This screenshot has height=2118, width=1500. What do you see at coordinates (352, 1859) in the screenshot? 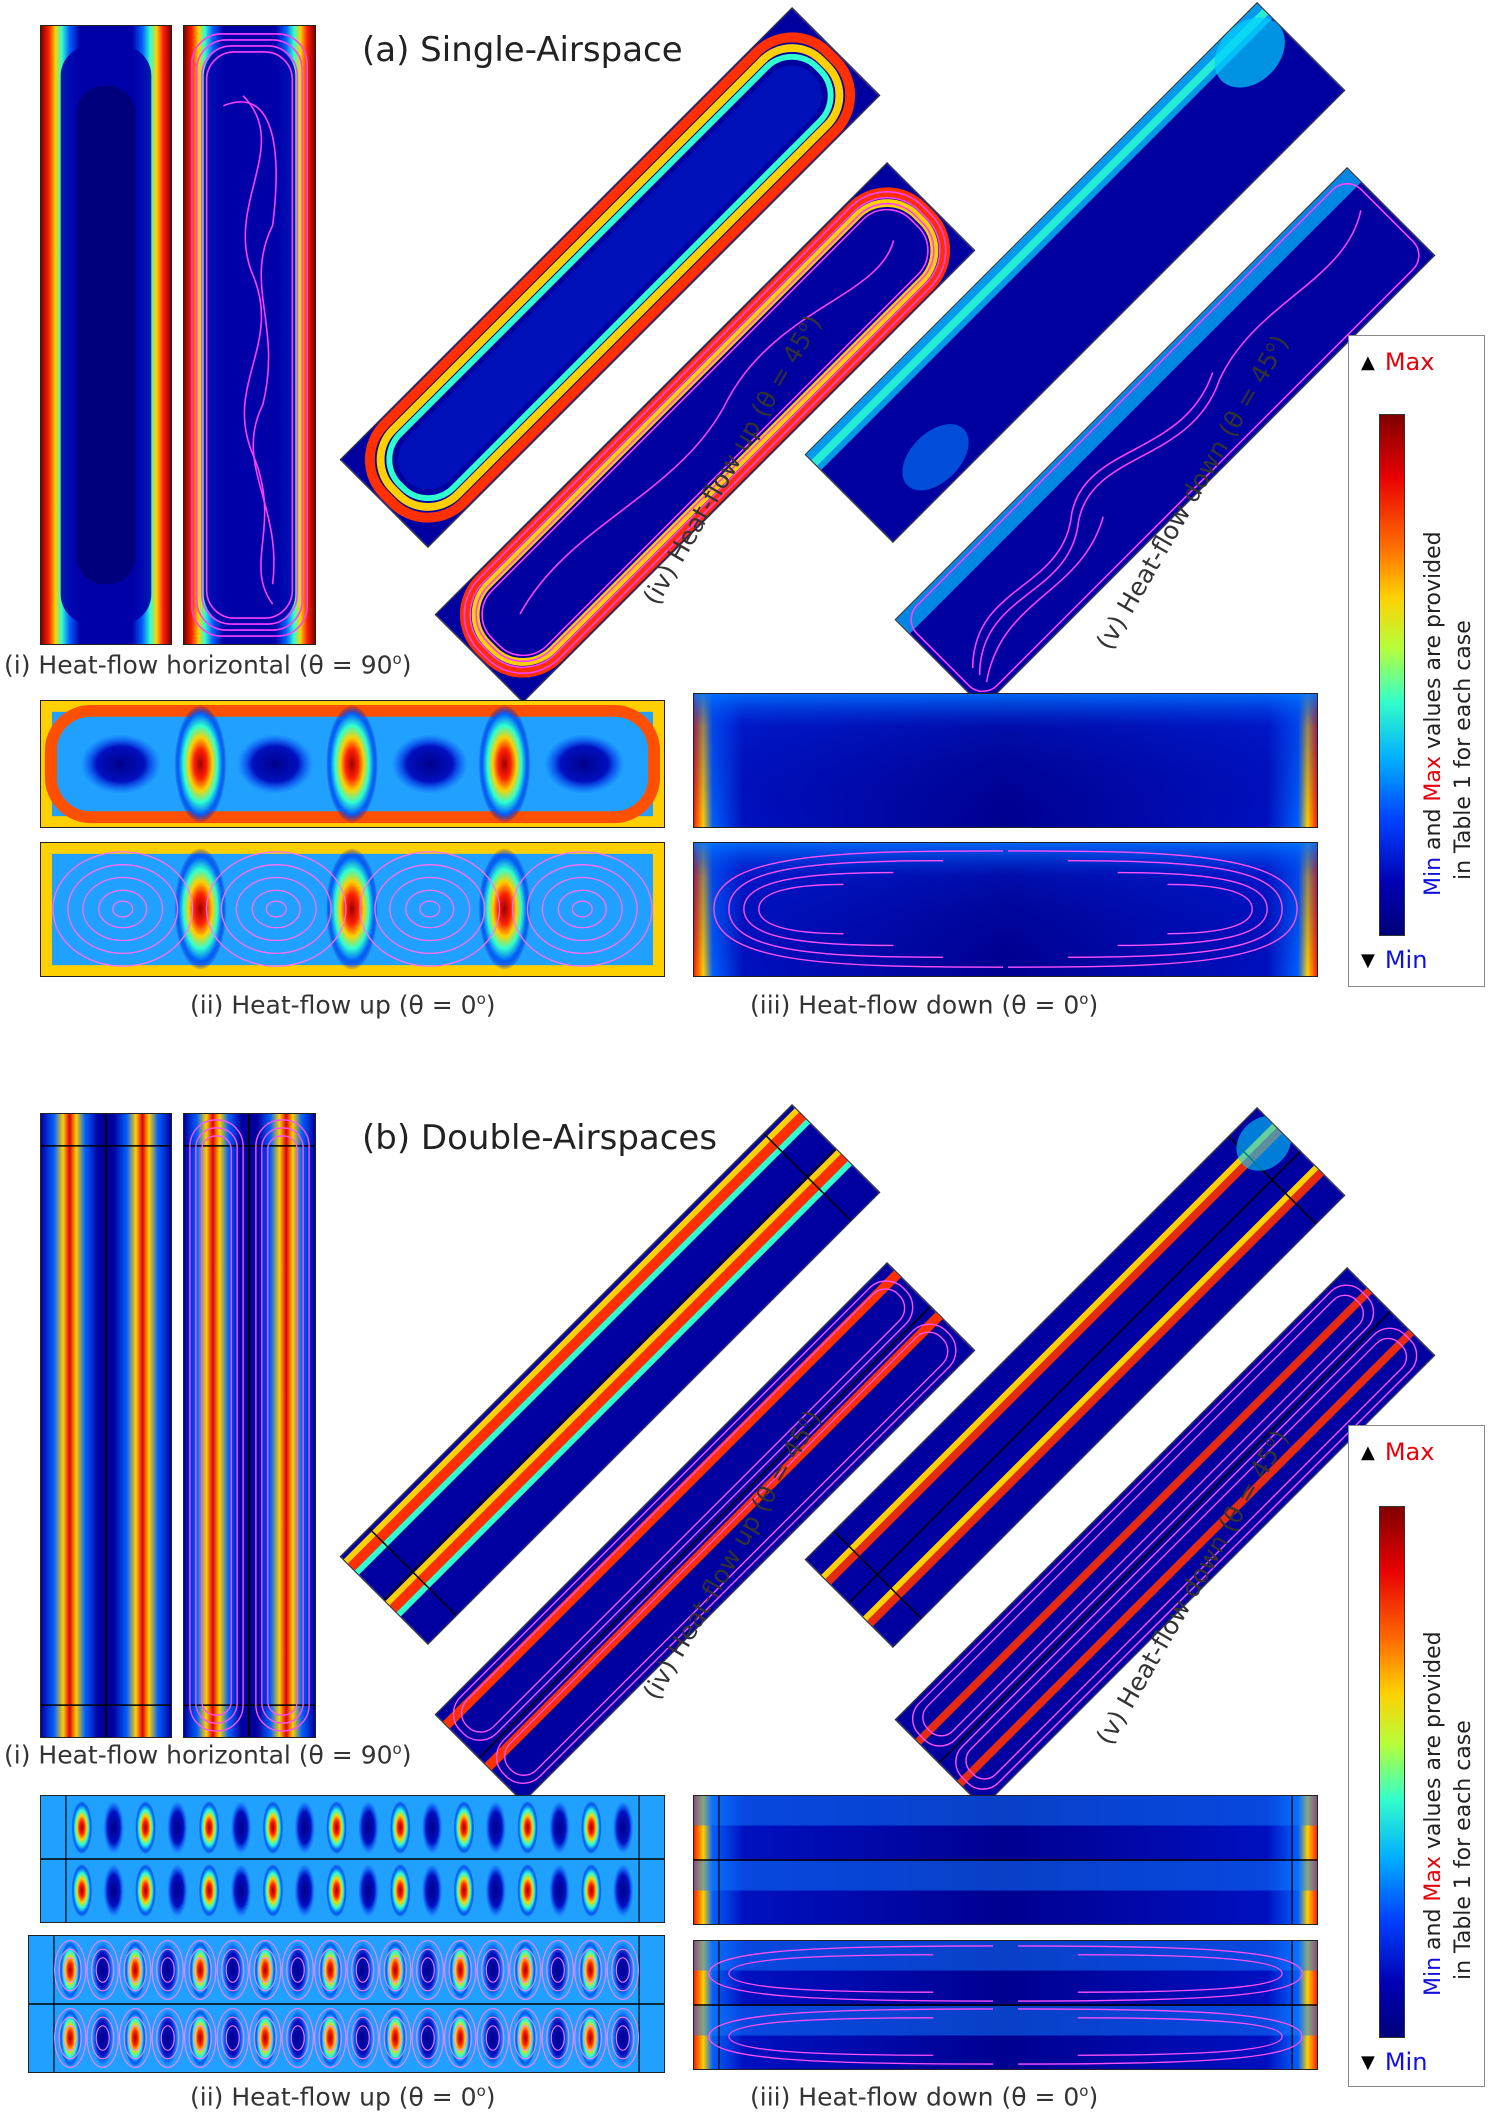
I see `b-ii-field-panel` at bounding box center [352, 1859].